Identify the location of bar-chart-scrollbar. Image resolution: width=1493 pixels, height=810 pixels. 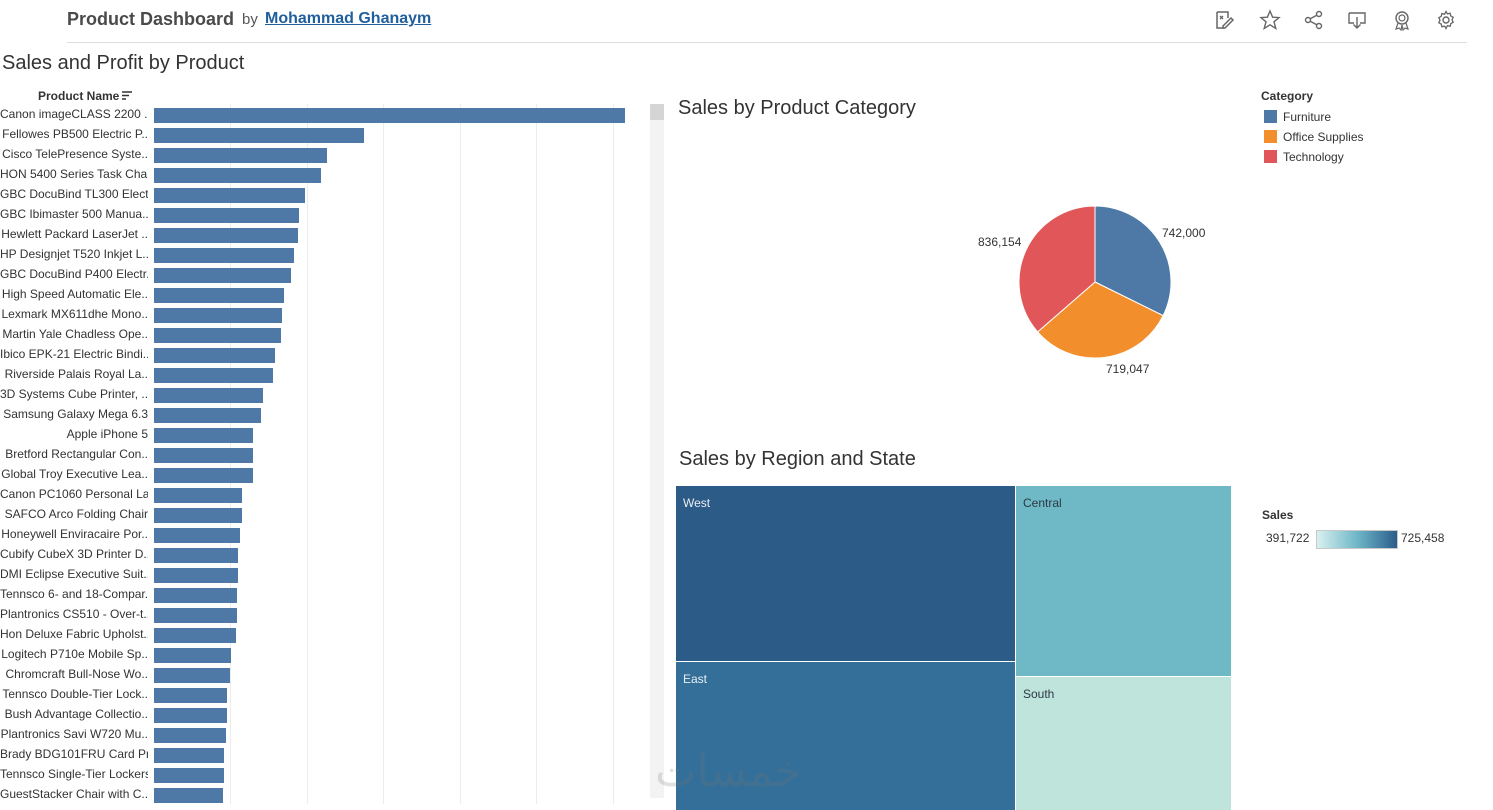
(657, 451).